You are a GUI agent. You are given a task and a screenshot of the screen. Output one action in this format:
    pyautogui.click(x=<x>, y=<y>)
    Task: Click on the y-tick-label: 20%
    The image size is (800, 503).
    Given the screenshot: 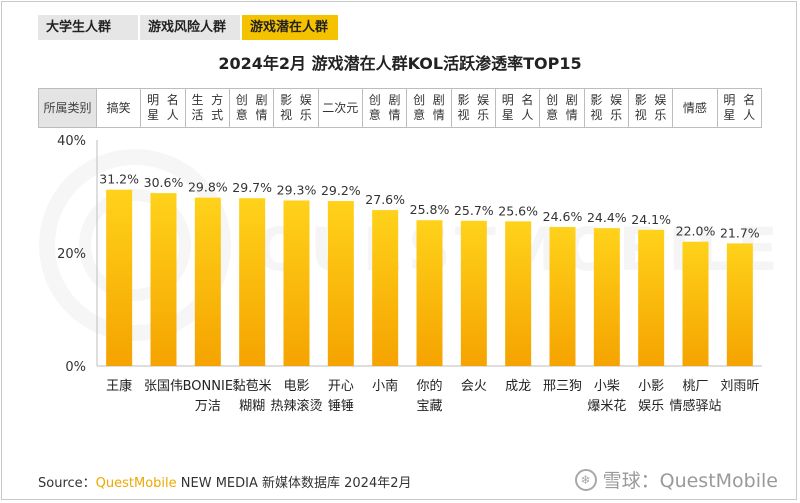 What is the action you would take?
    pyautogui.click(x=71, y=254)
    